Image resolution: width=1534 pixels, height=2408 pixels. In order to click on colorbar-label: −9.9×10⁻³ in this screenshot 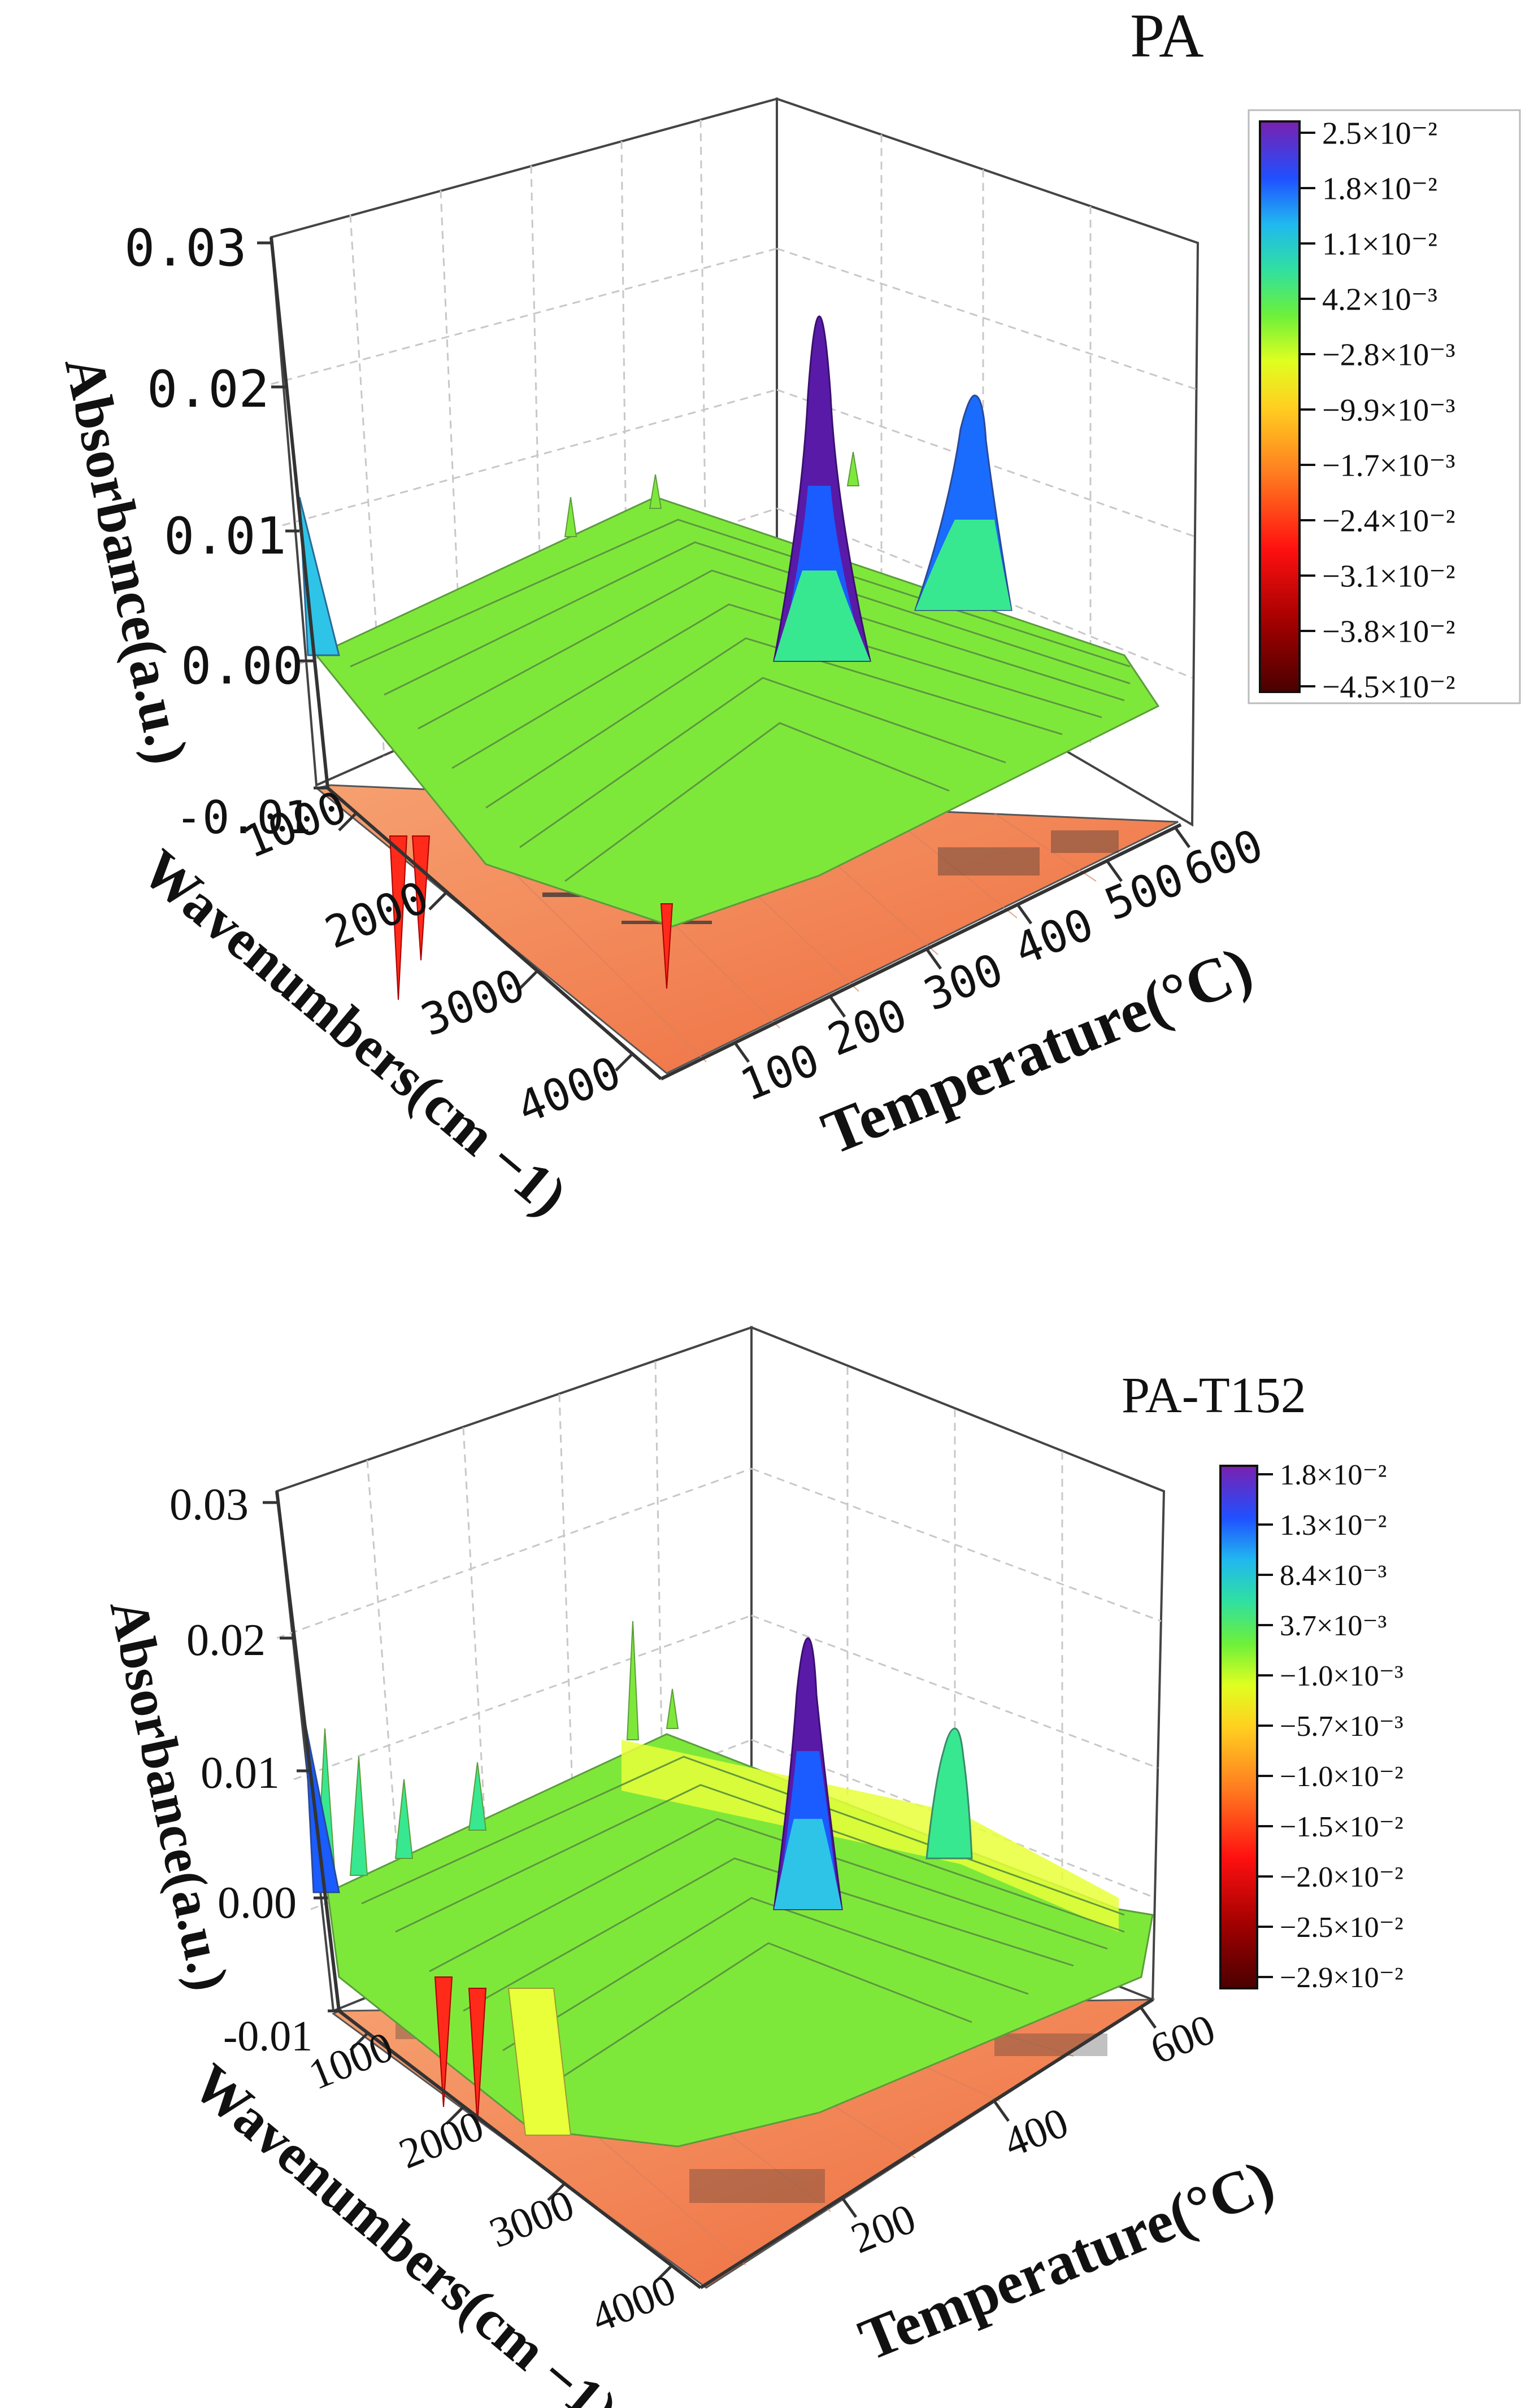, I will do `click(1388, 410)`.